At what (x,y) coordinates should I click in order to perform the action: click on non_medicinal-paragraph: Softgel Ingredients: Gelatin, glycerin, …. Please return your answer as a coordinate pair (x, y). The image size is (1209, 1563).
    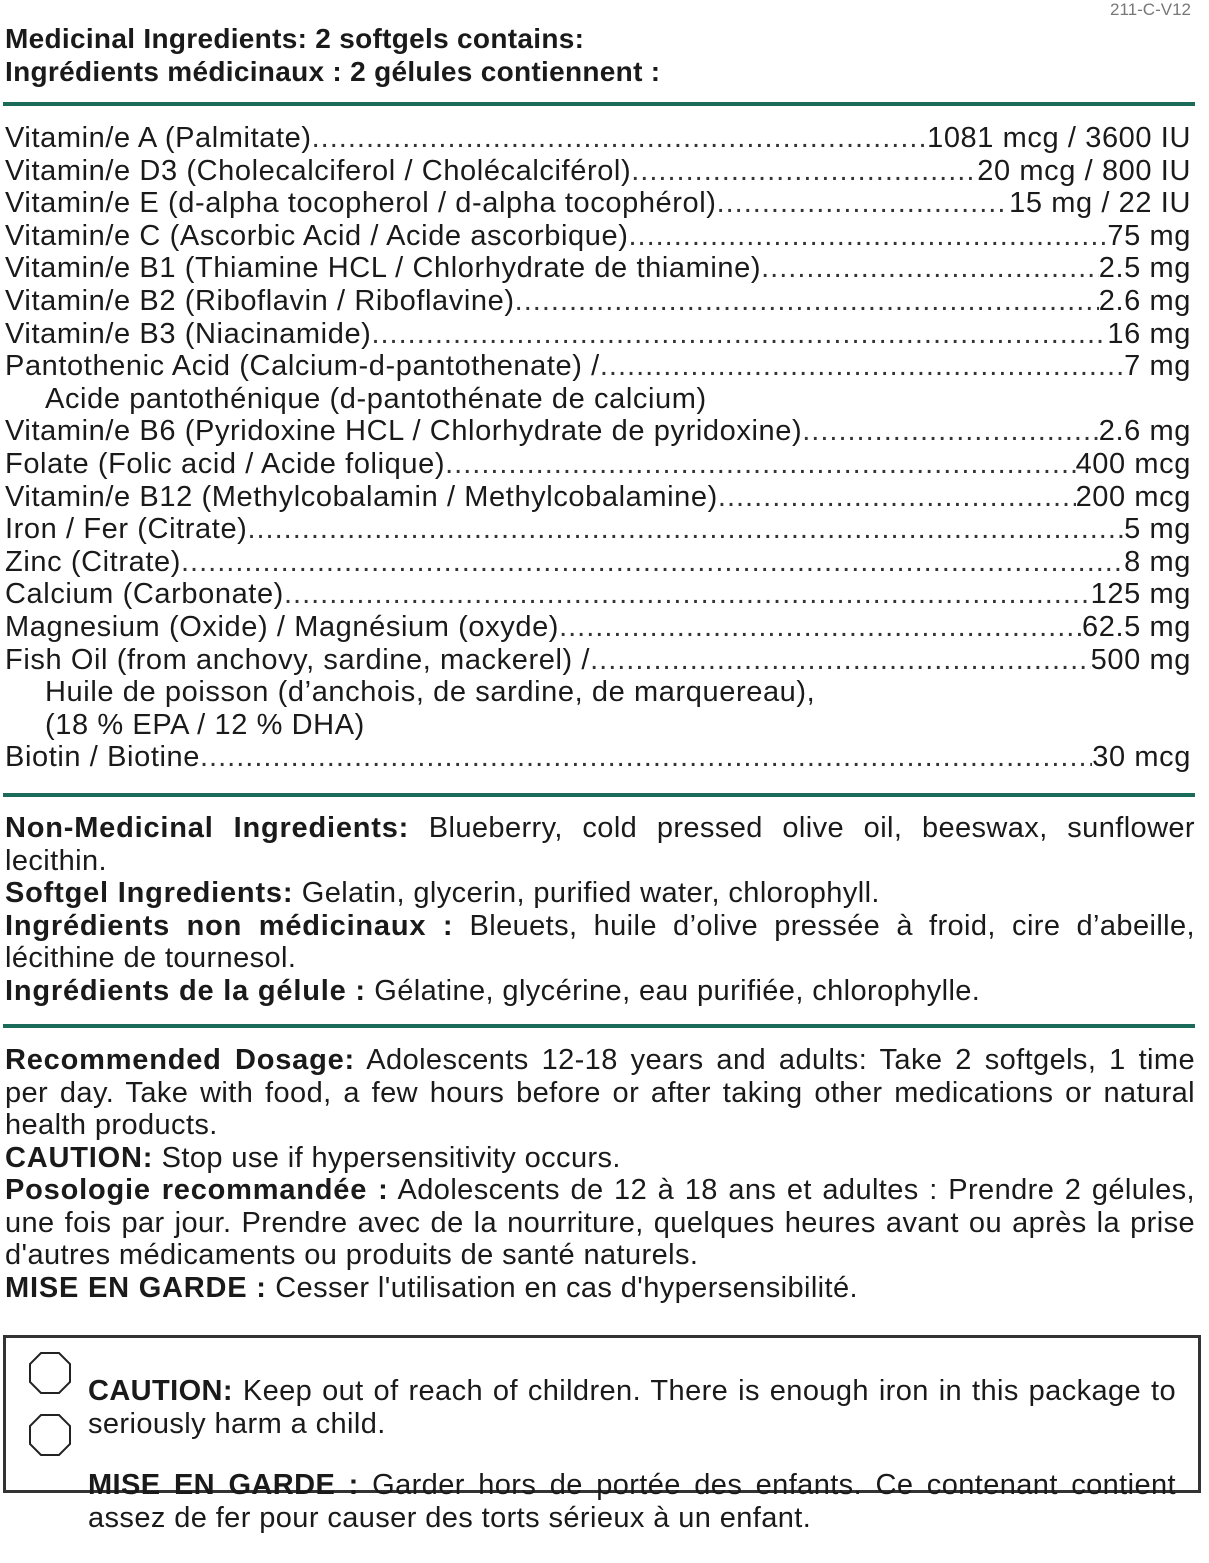
    Looking at the image, I should click on (600, 893).